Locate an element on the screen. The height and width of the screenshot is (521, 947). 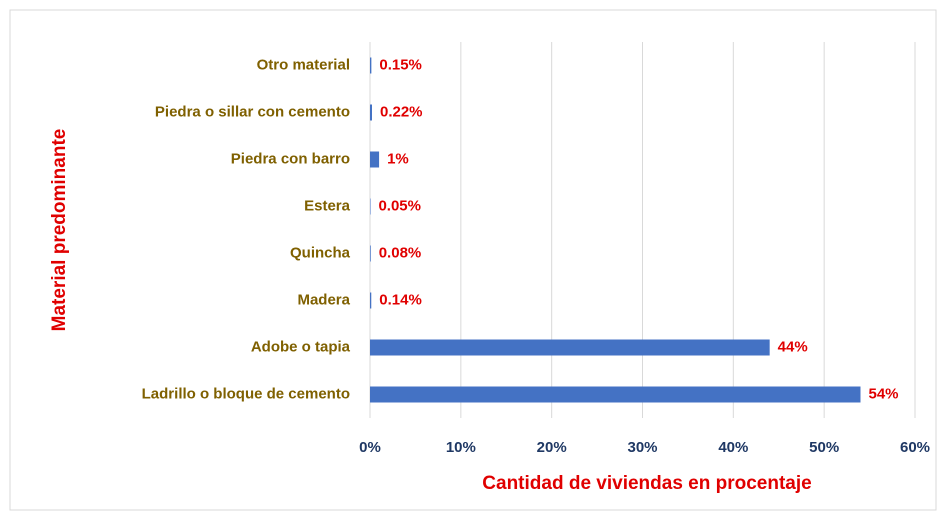
x-tick-label: 0% is located at coordinates (370, 447).